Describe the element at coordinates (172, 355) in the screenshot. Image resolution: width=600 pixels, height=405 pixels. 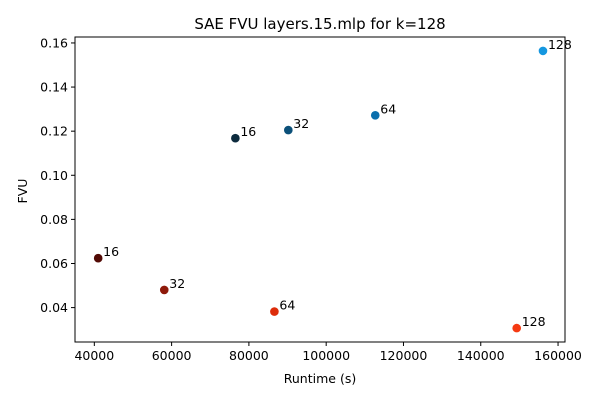
I see `x-tick-label: 60000` at that location.